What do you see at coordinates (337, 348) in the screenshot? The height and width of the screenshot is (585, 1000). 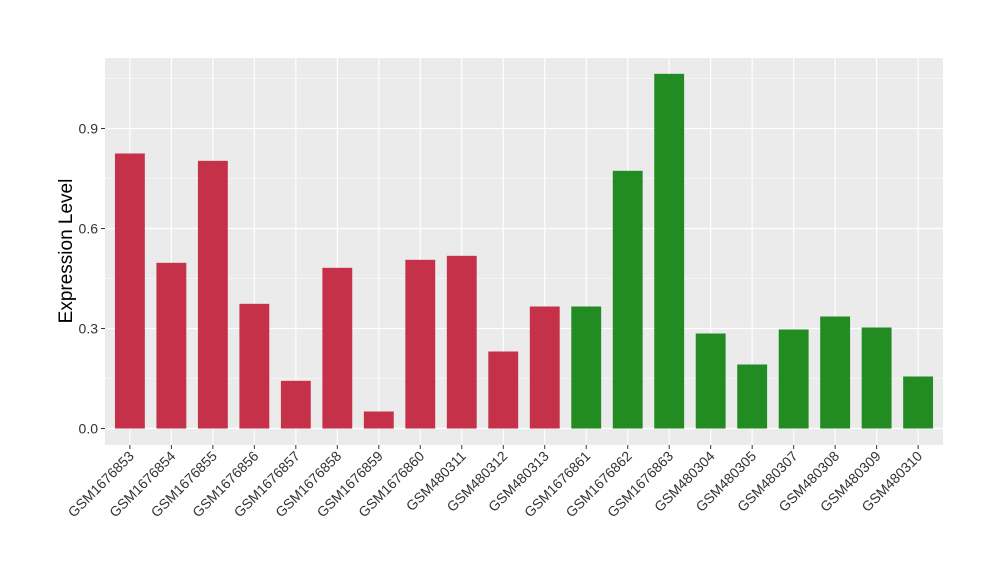 I see `bar-GSM1676858` at bounding box center [337, 348].